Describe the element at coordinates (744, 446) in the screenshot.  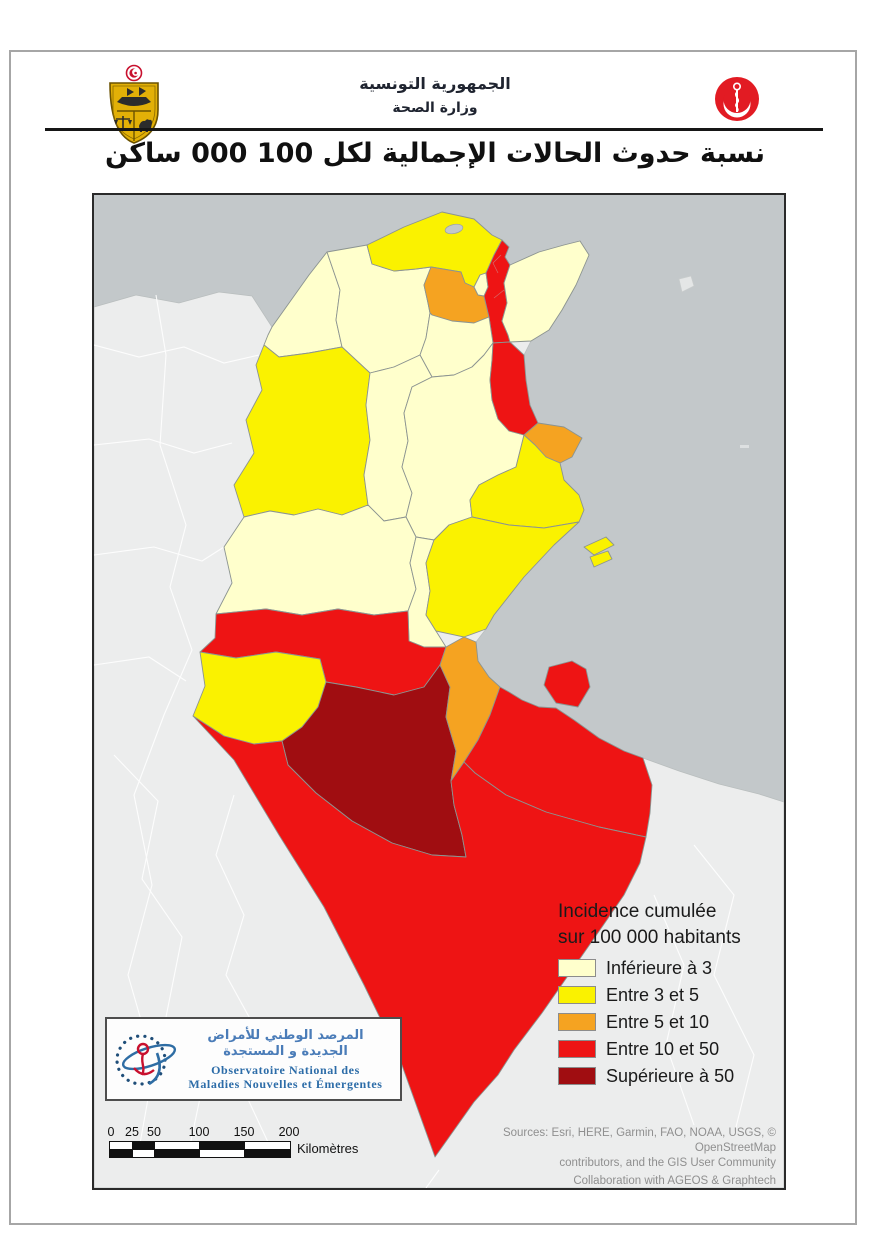
I see `island-small` at that location.